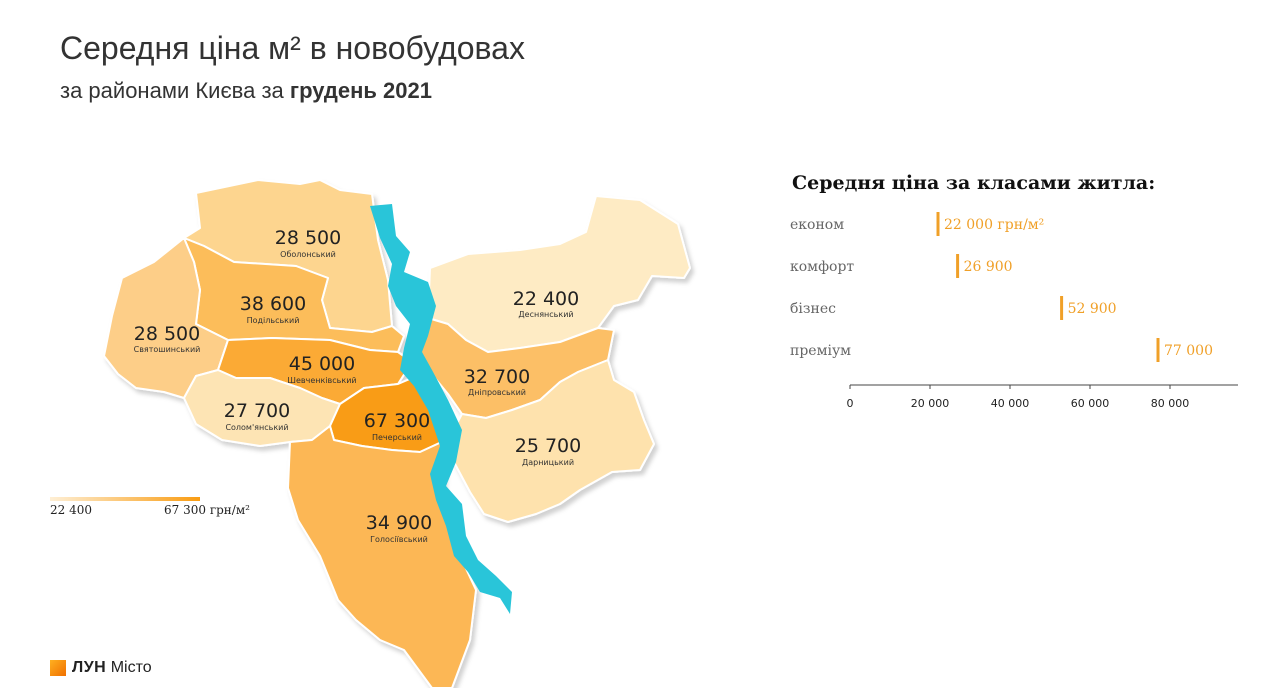 This screenshot has height=688, width=1272. Describe the element at coordinates (256, 427) in the screenshot. I see `district-name-solomianskyi: Солом'янський` at that location.